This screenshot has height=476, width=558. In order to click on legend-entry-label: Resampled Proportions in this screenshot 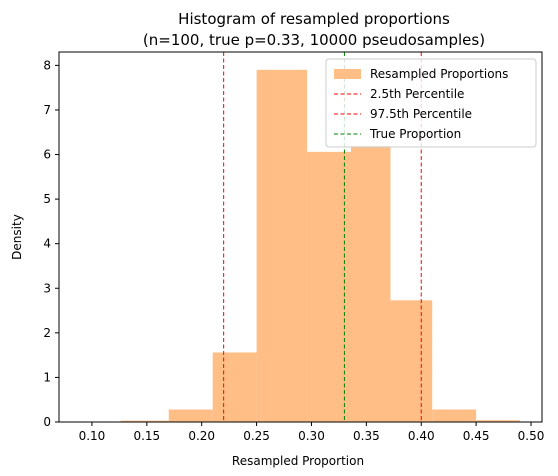, I will do `click(439, 74)`.